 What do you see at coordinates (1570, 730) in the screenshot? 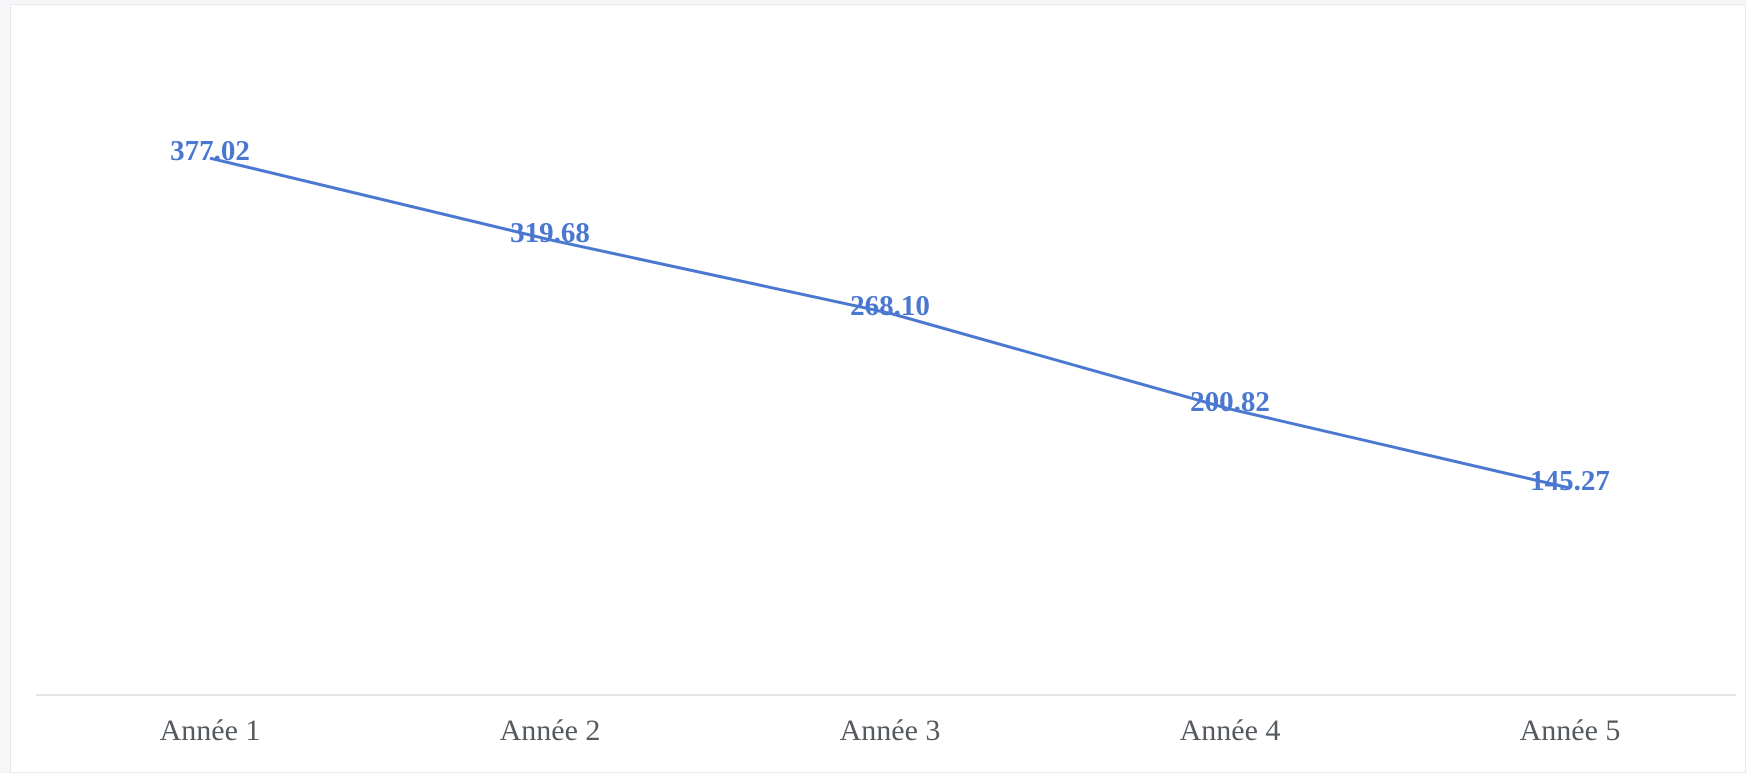
I see `x-tick-label: Année 5` at bounding box center [1570, 730].